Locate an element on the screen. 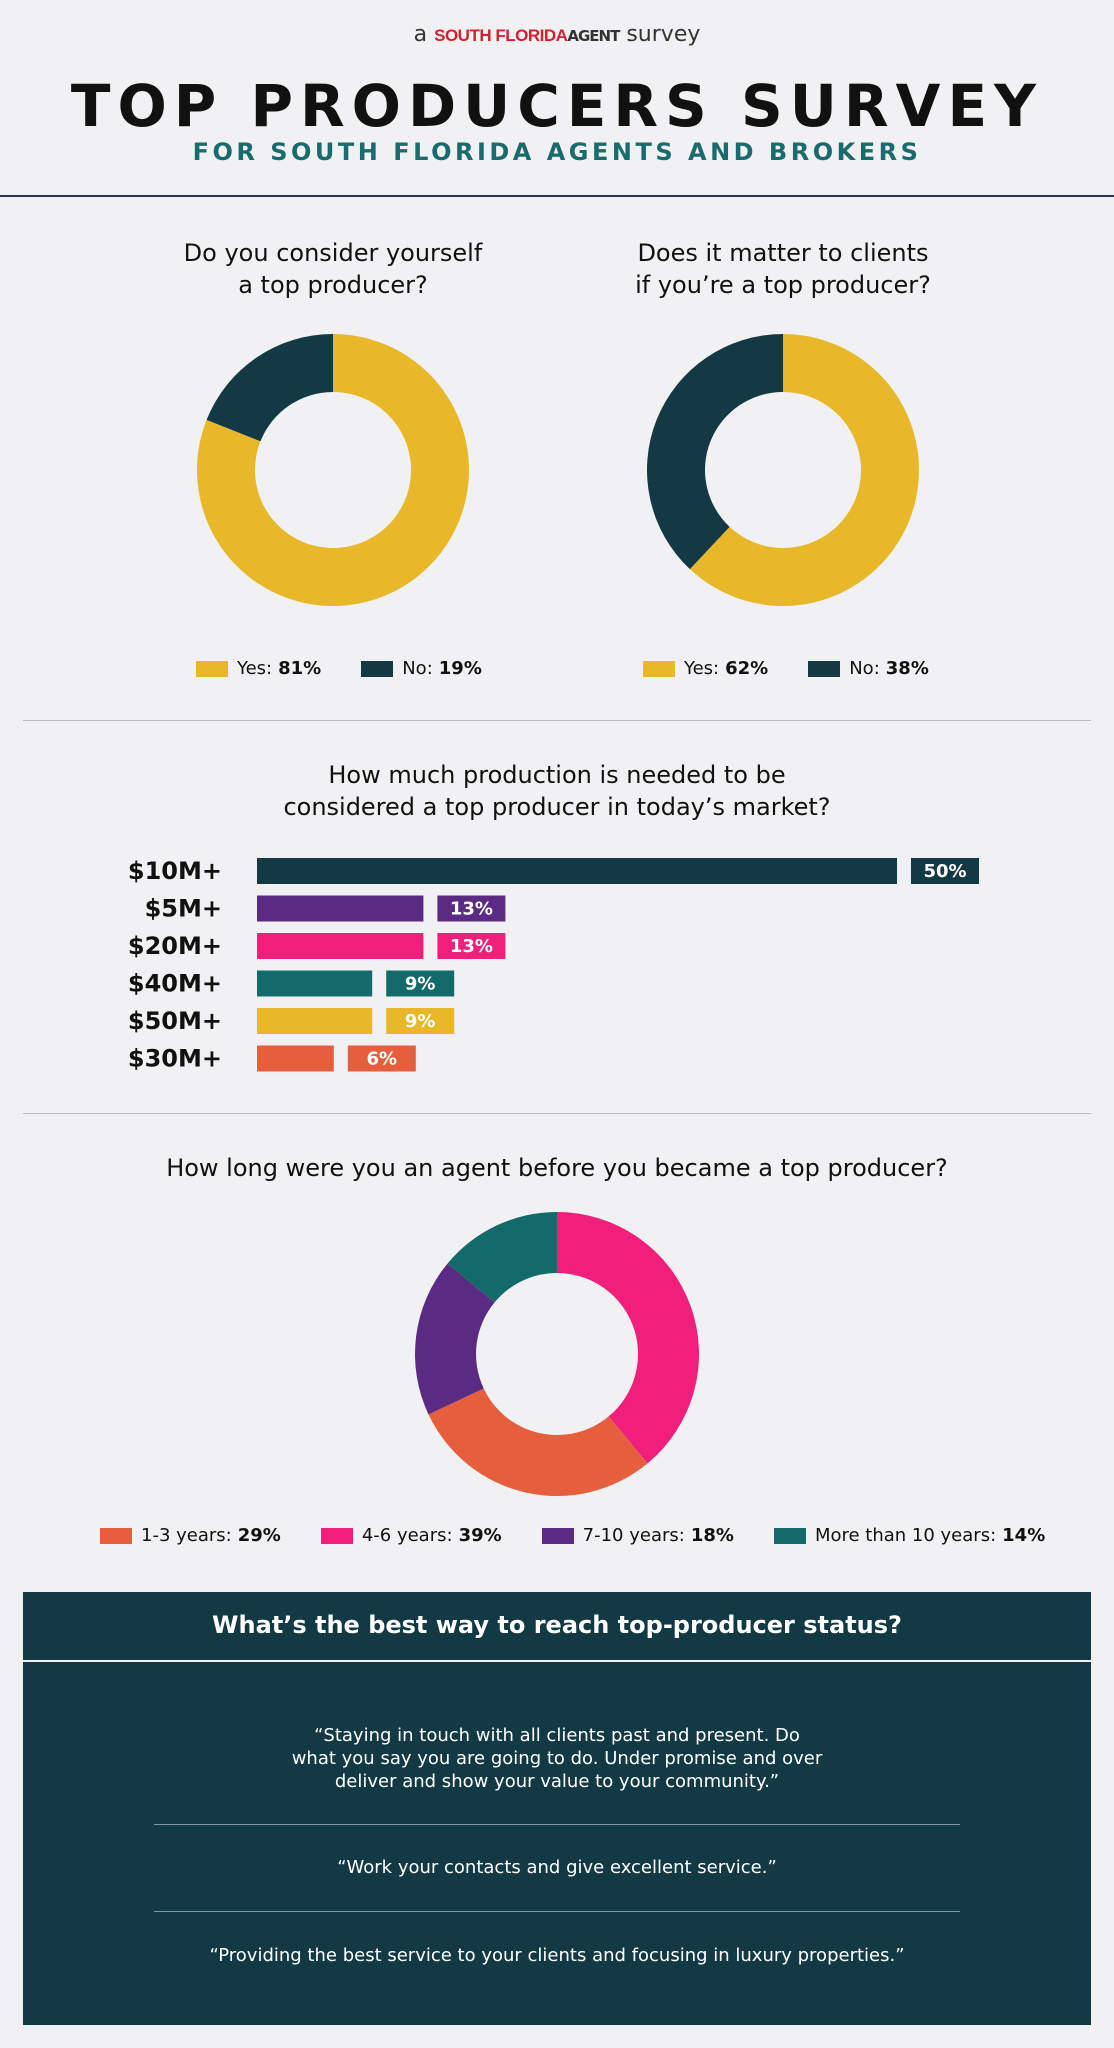  page-title: TOP PRODUCERS SURVEY is located at coordinates (557, 106).